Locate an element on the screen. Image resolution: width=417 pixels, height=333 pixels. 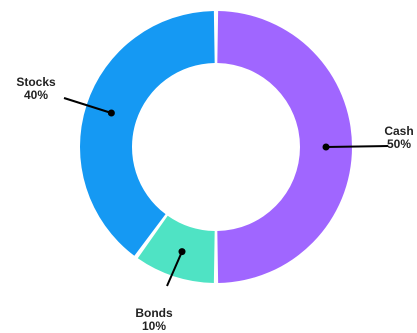
leader-dot-bonds is located at coordinates (182, 252).